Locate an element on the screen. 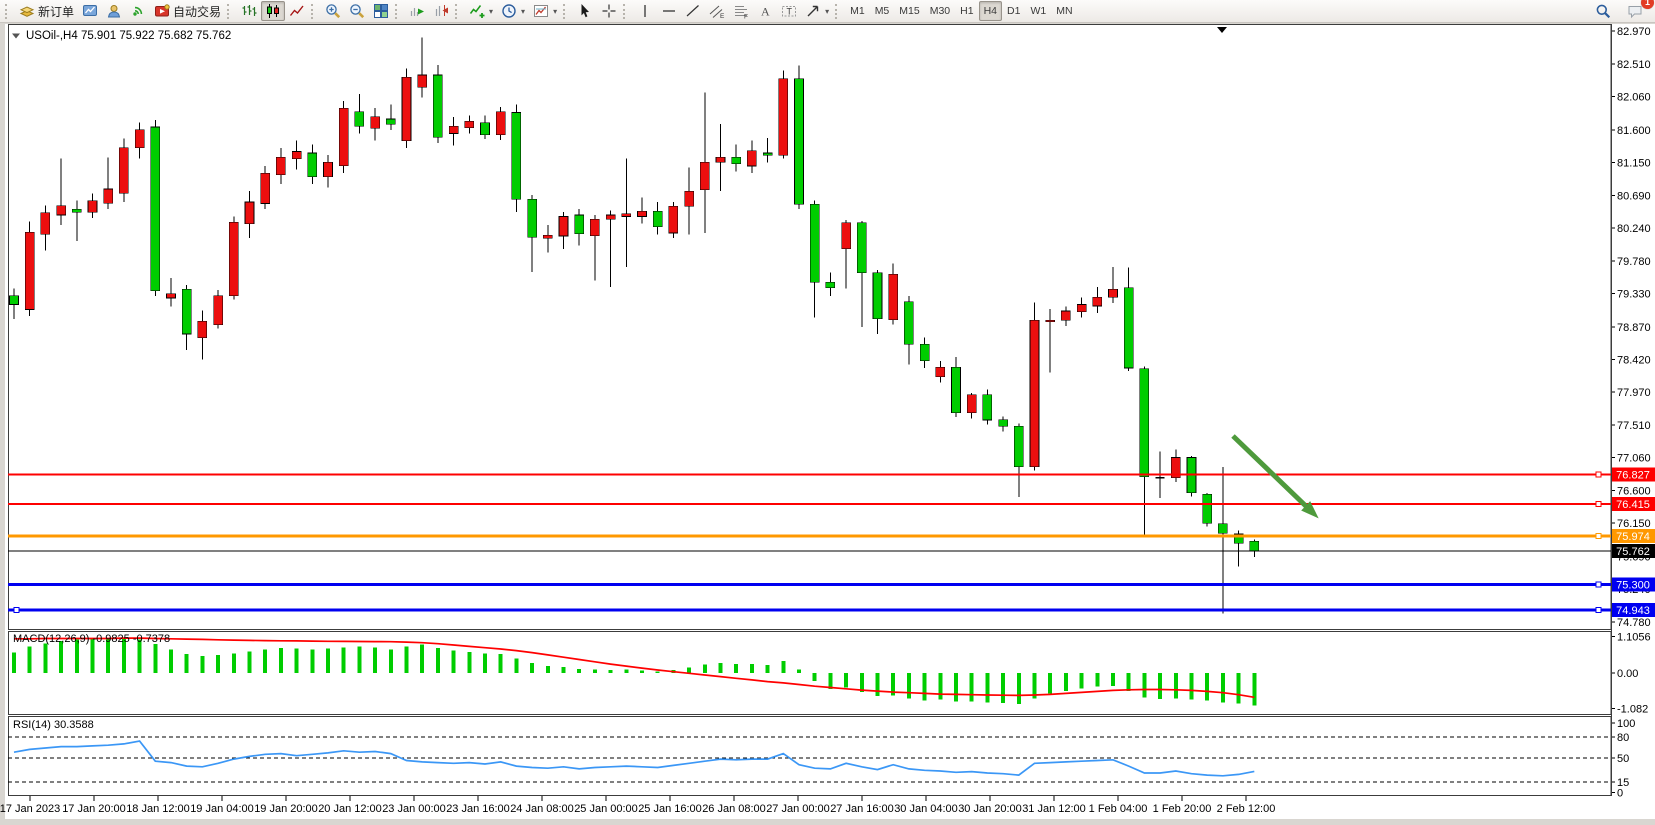  svg-text: 76.415 is located at coordinates (1633, 505).